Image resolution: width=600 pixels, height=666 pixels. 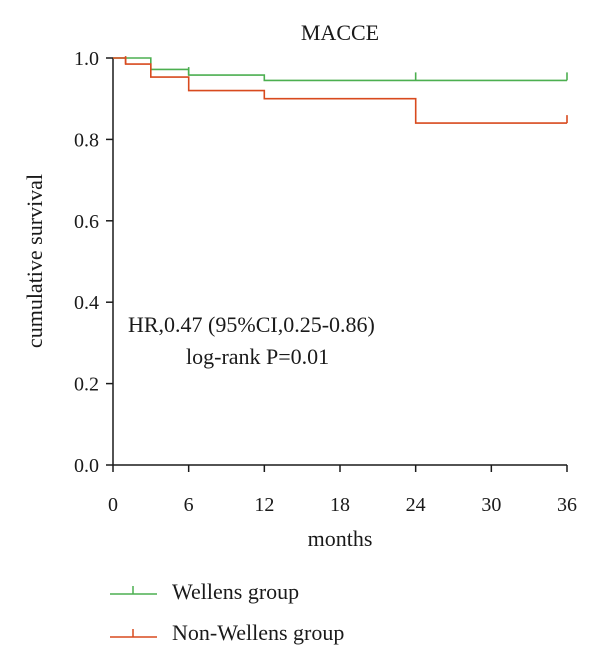 I want to click on x-tick-label: 6, so click(x=189, y=505).